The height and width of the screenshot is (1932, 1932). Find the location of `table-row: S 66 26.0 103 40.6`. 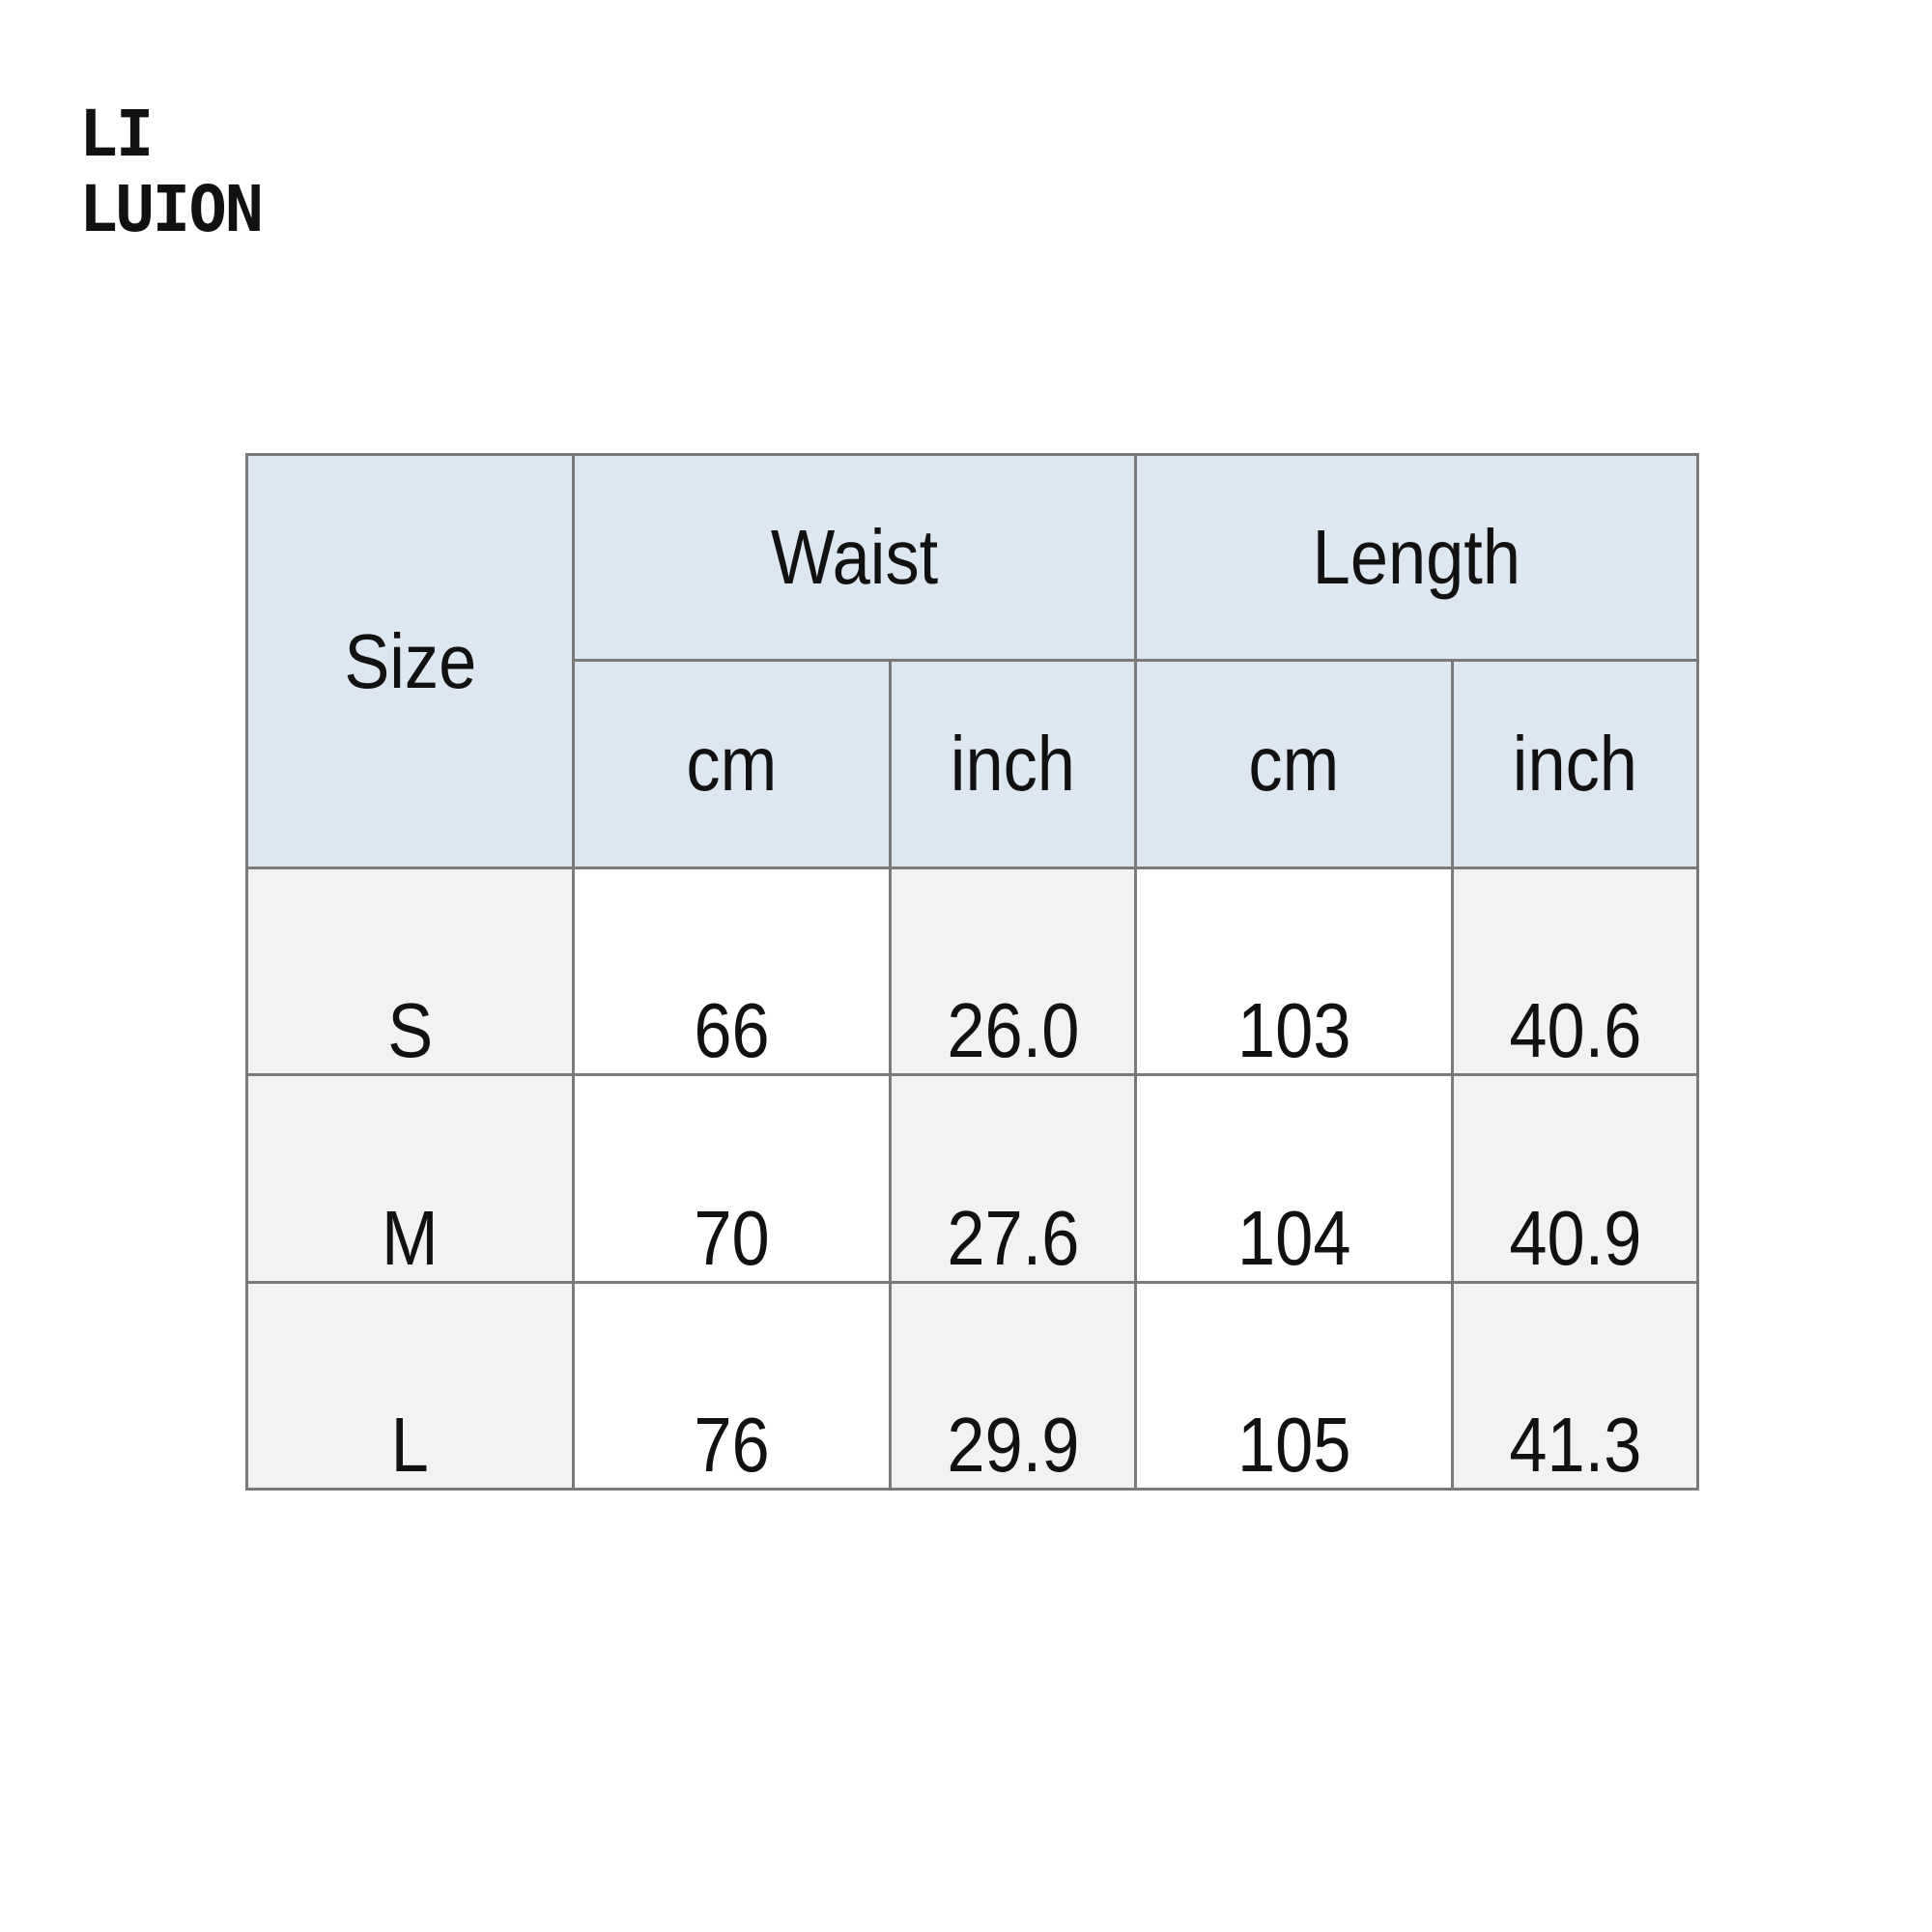

table-row: S 66 26.0 103 40.6 is located at coordinates (972, 971).